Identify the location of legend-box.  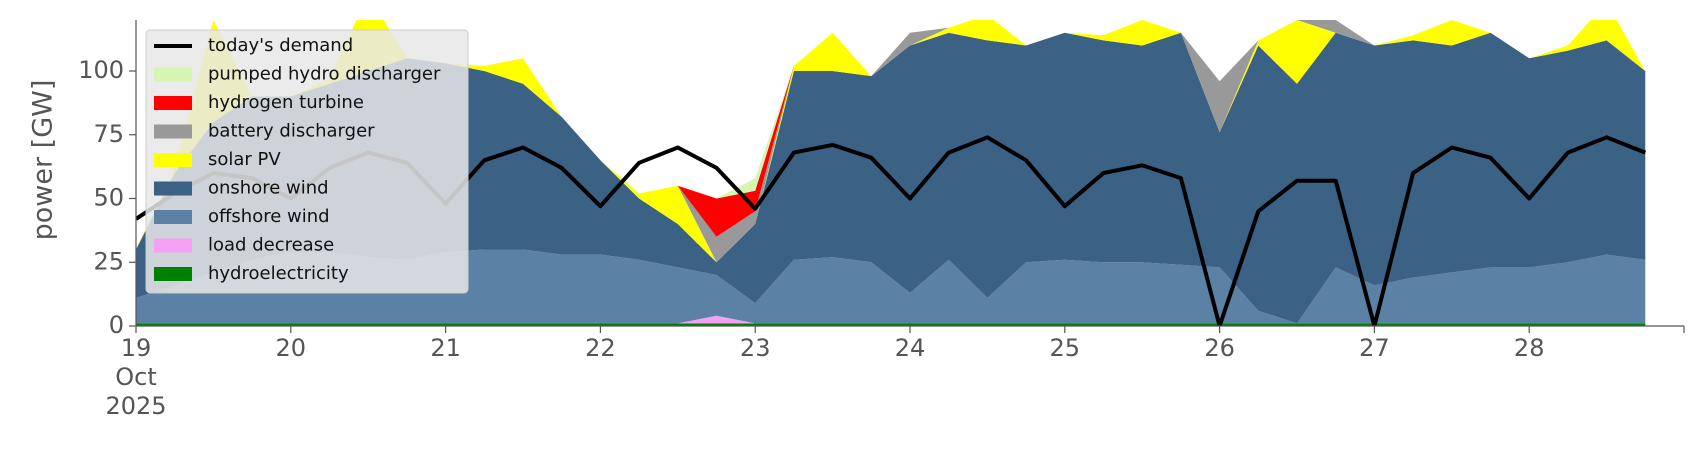
(307, 161).